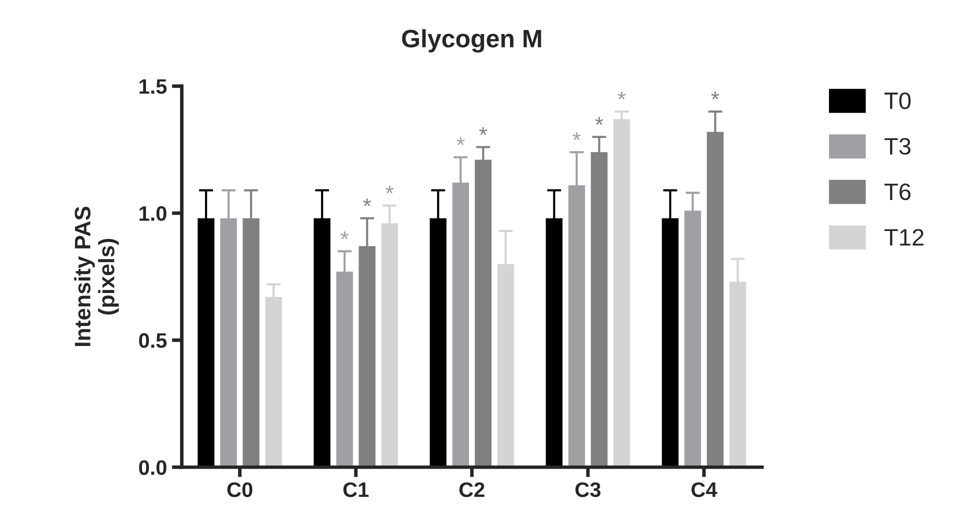 This screenshot has width=967, height=522. I want to click on y-tick-label: 0.0, so click(152, 467).